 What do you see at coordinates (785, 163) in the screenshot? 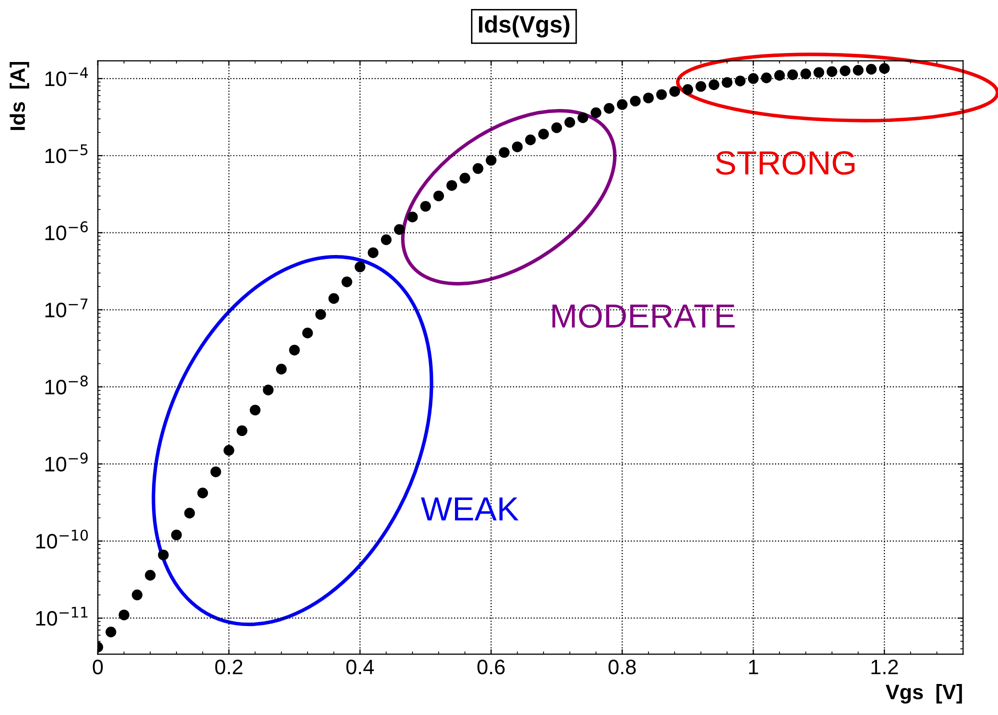
I see `annotation: STRONG` at bounding box center [785, 163].